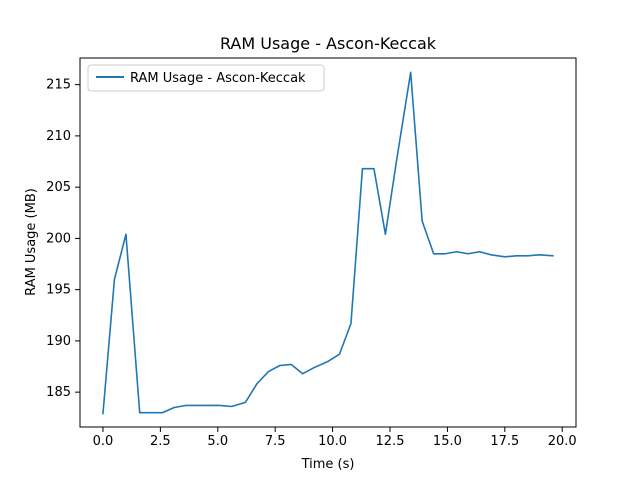 Image resolution: width=640 pixels, height=480 pixels. I want to click on x-tick-label: 0.0, so click(103, 441).